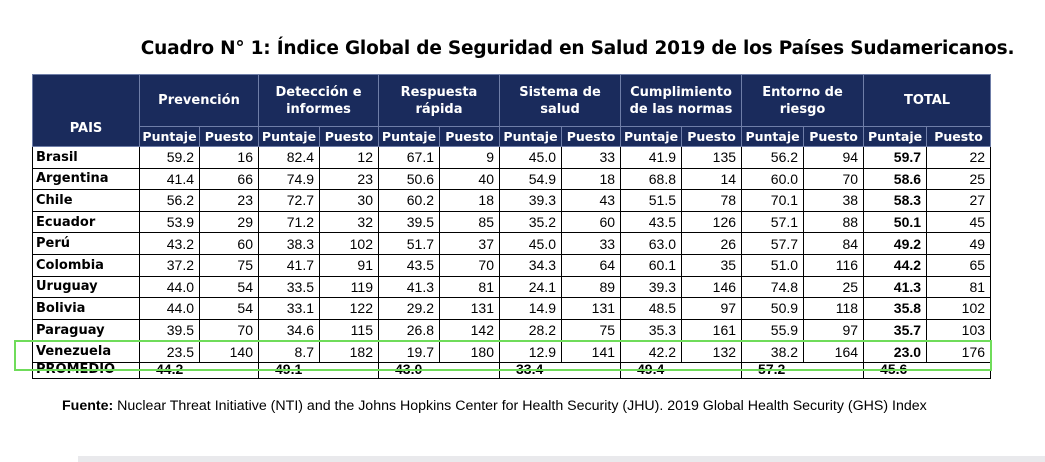  I want to click on puesto-cell: 9, so click(469, 157).